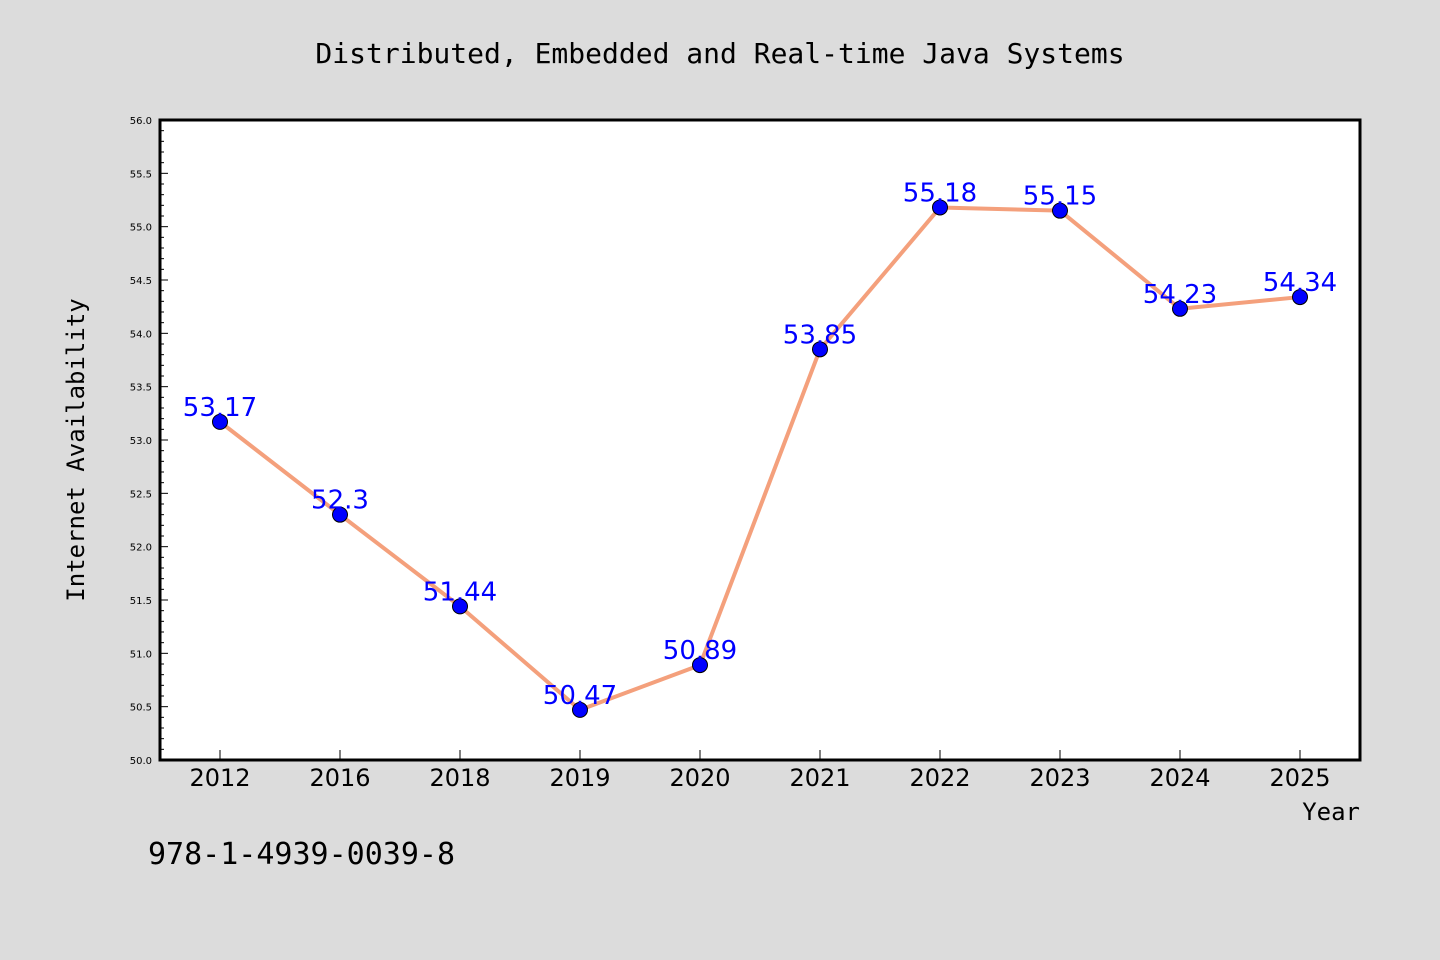 This screenshot has height=960, width=1440. I want to click on y-tick-label: 55.5, so click(141, 174).